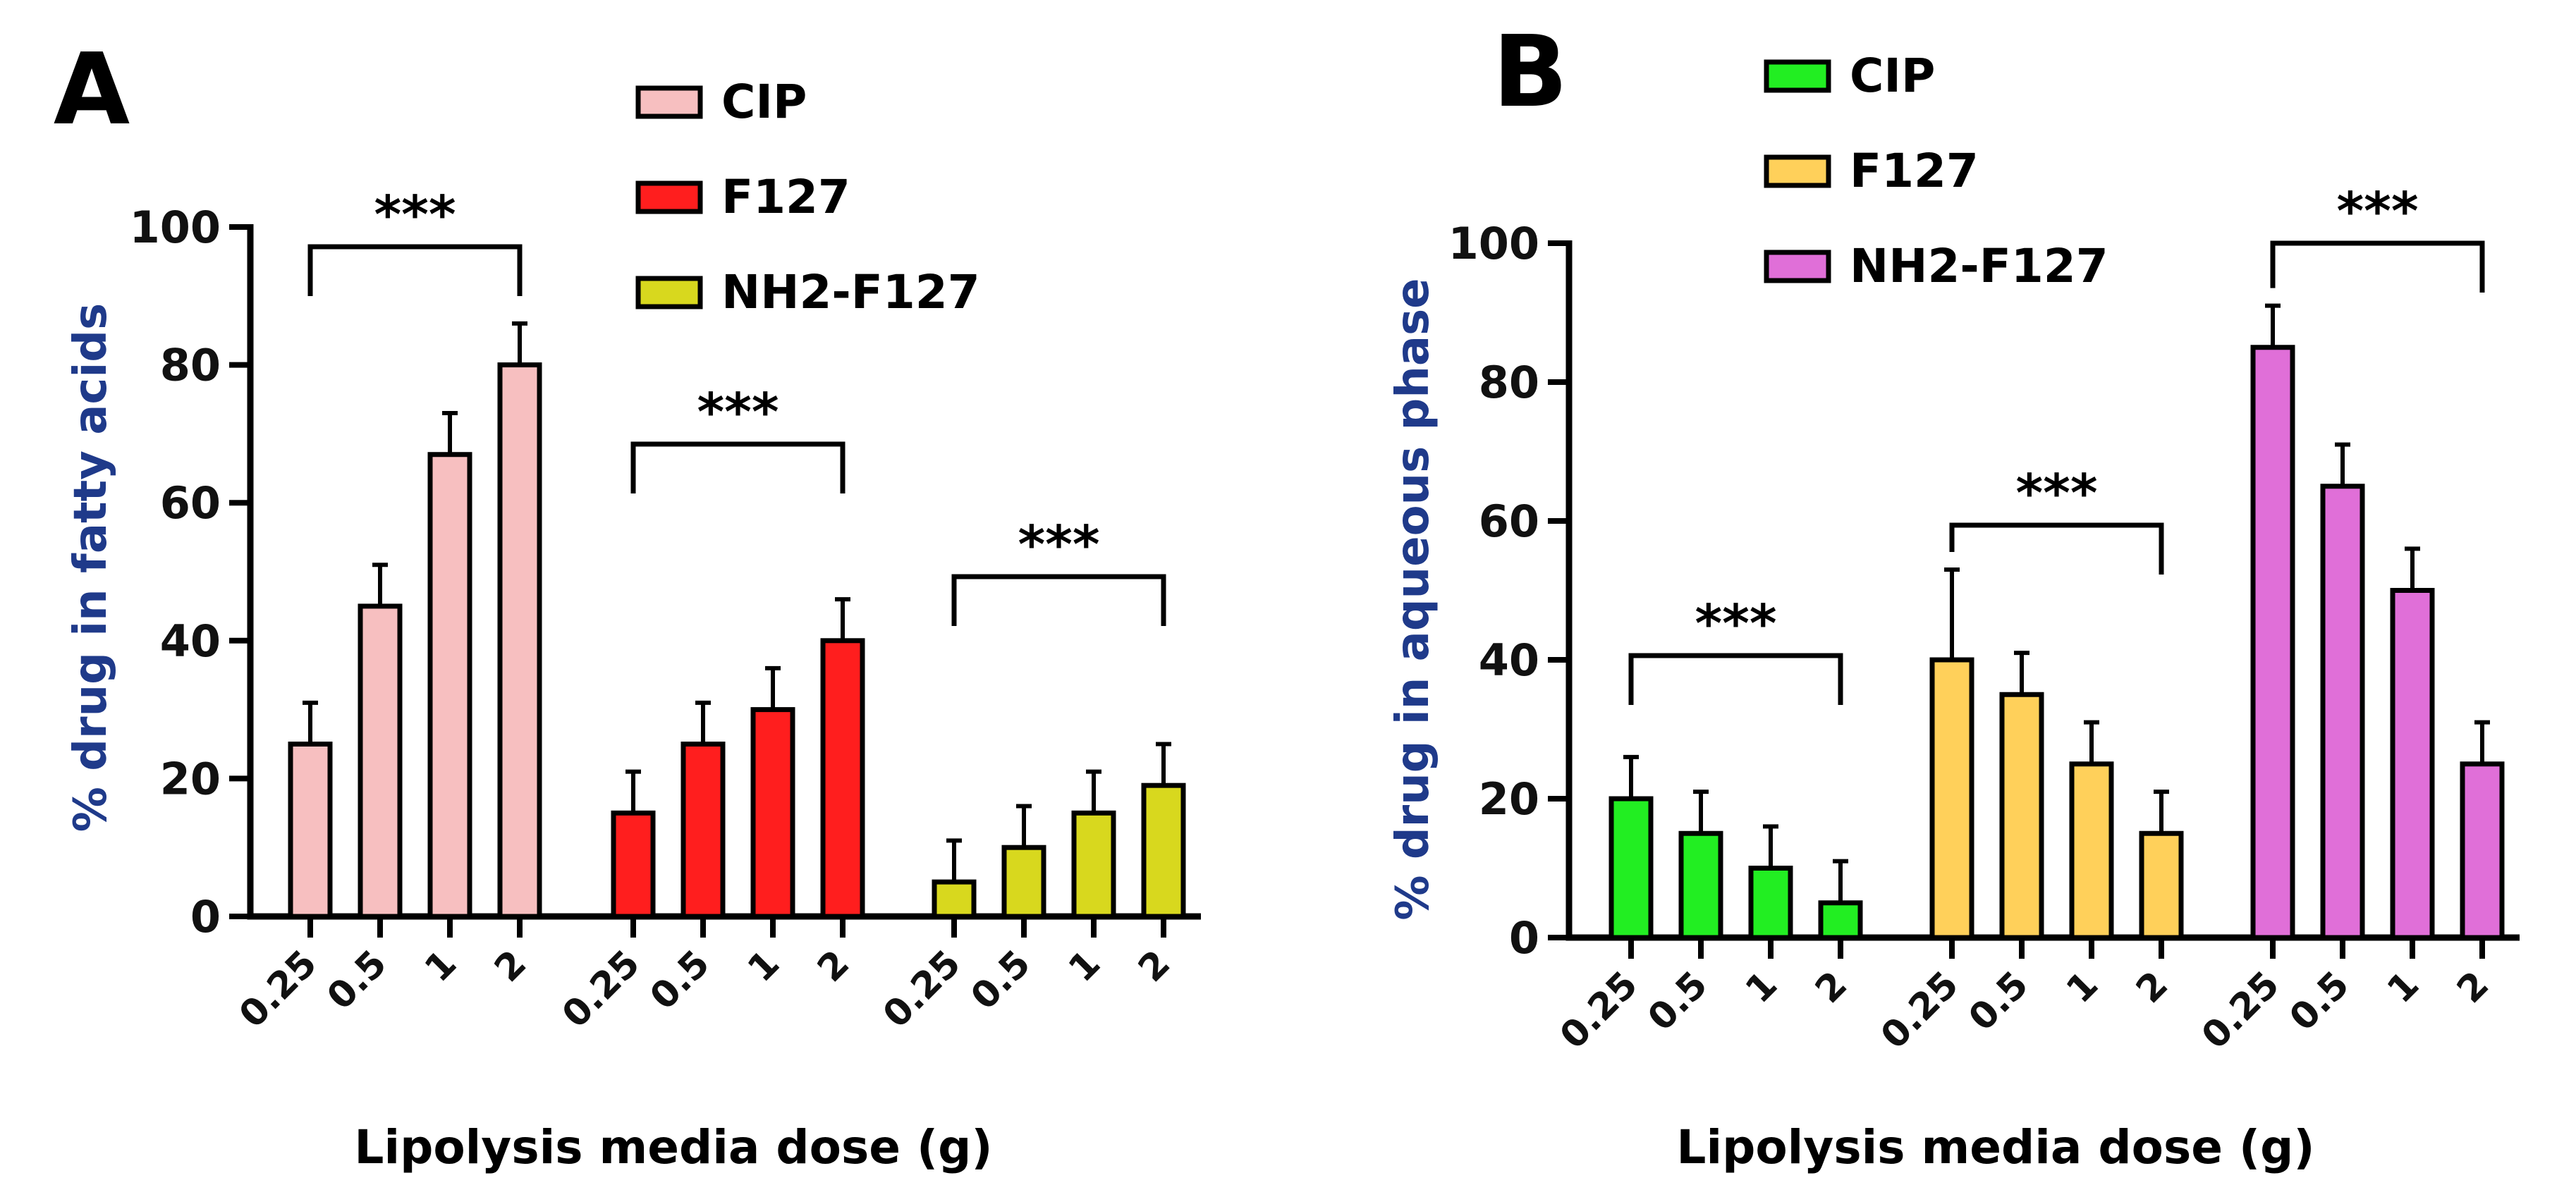 This screenshot has width=2576, height=1197. What do you see at coordinates (1413, 599) in the screenshot?
I see `y-axis-label: % drug in aqueous phase` at bounding box center [1413, 599].